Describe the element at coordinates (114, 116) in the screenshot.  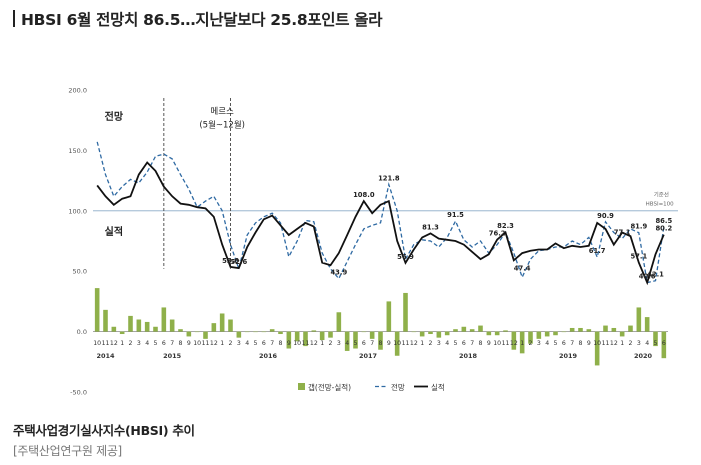
I see `annotation-label: 전망` at that location.